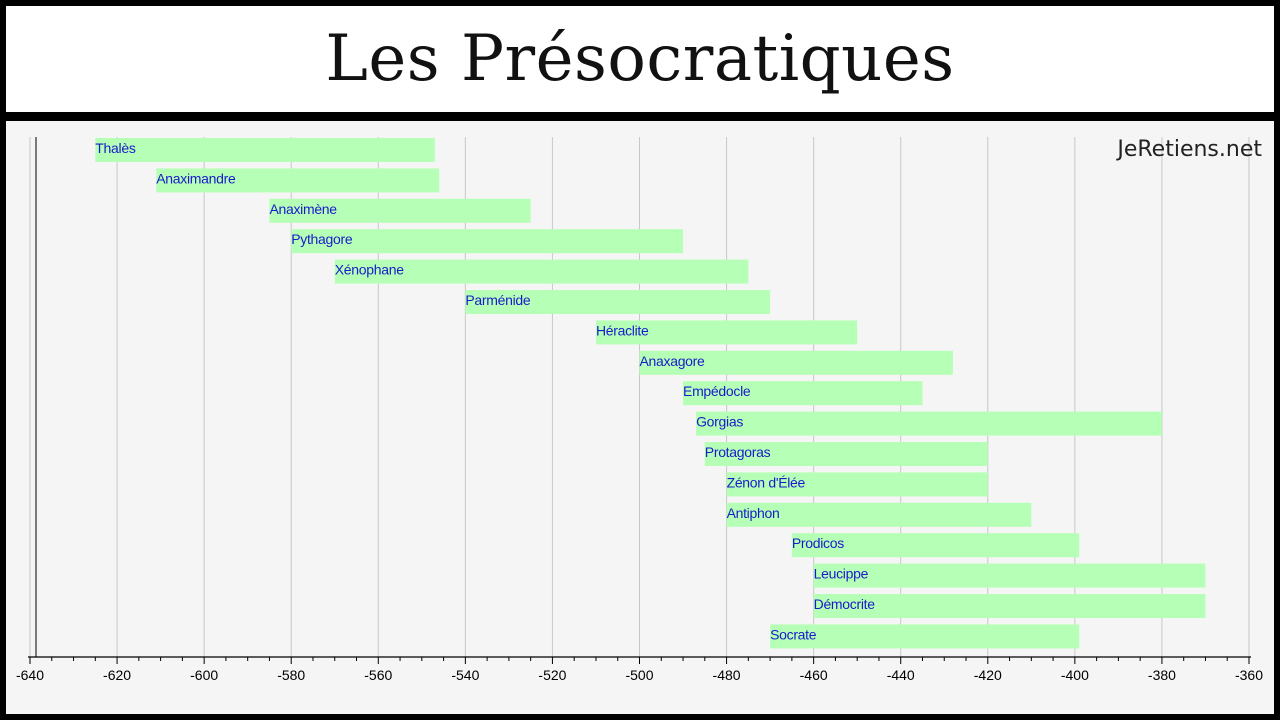  I want to click on x-tick-label: -520, so click(552, 675).